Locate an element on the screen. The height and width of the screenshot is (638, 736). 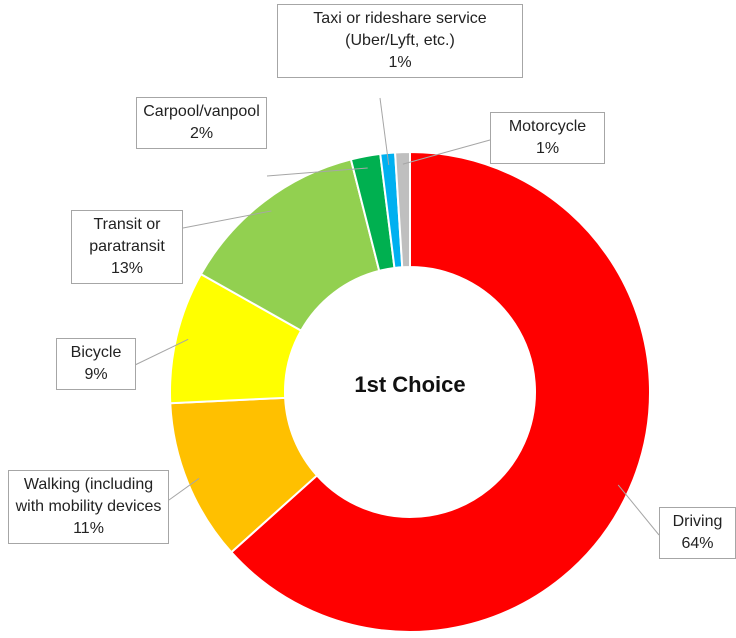
value-label: 13% is located at coordinates (127, 268).